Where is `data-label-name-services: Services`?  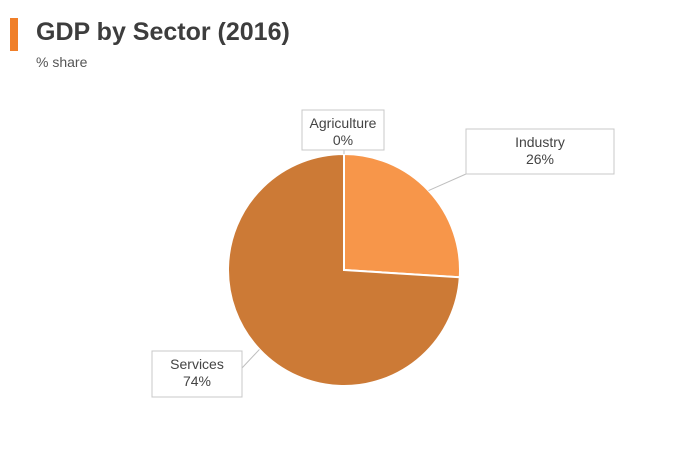
data-label-name-services: Services is located at coordinates (197, 364).